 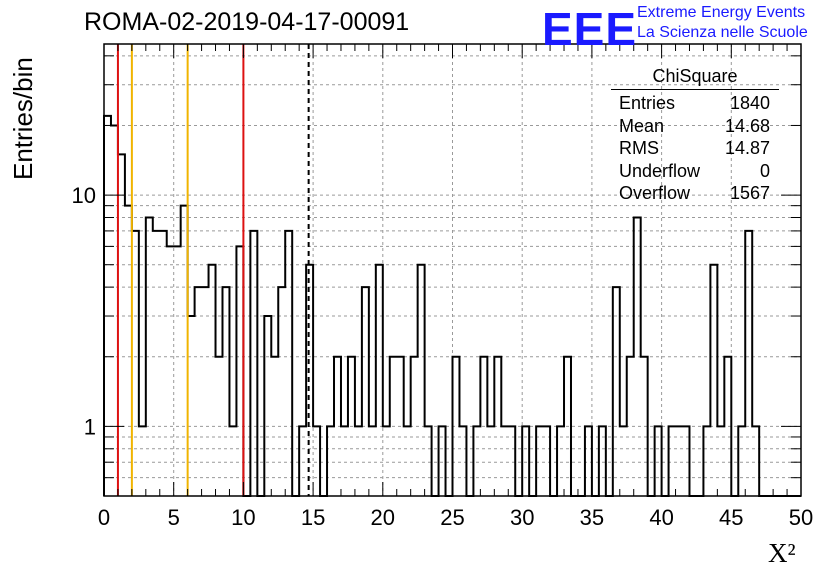 What do you see at coordinates (721, 12) in the screenshot?
I see `logo-line-1: Extreme Energy Events` at bounding box center [721, 12].